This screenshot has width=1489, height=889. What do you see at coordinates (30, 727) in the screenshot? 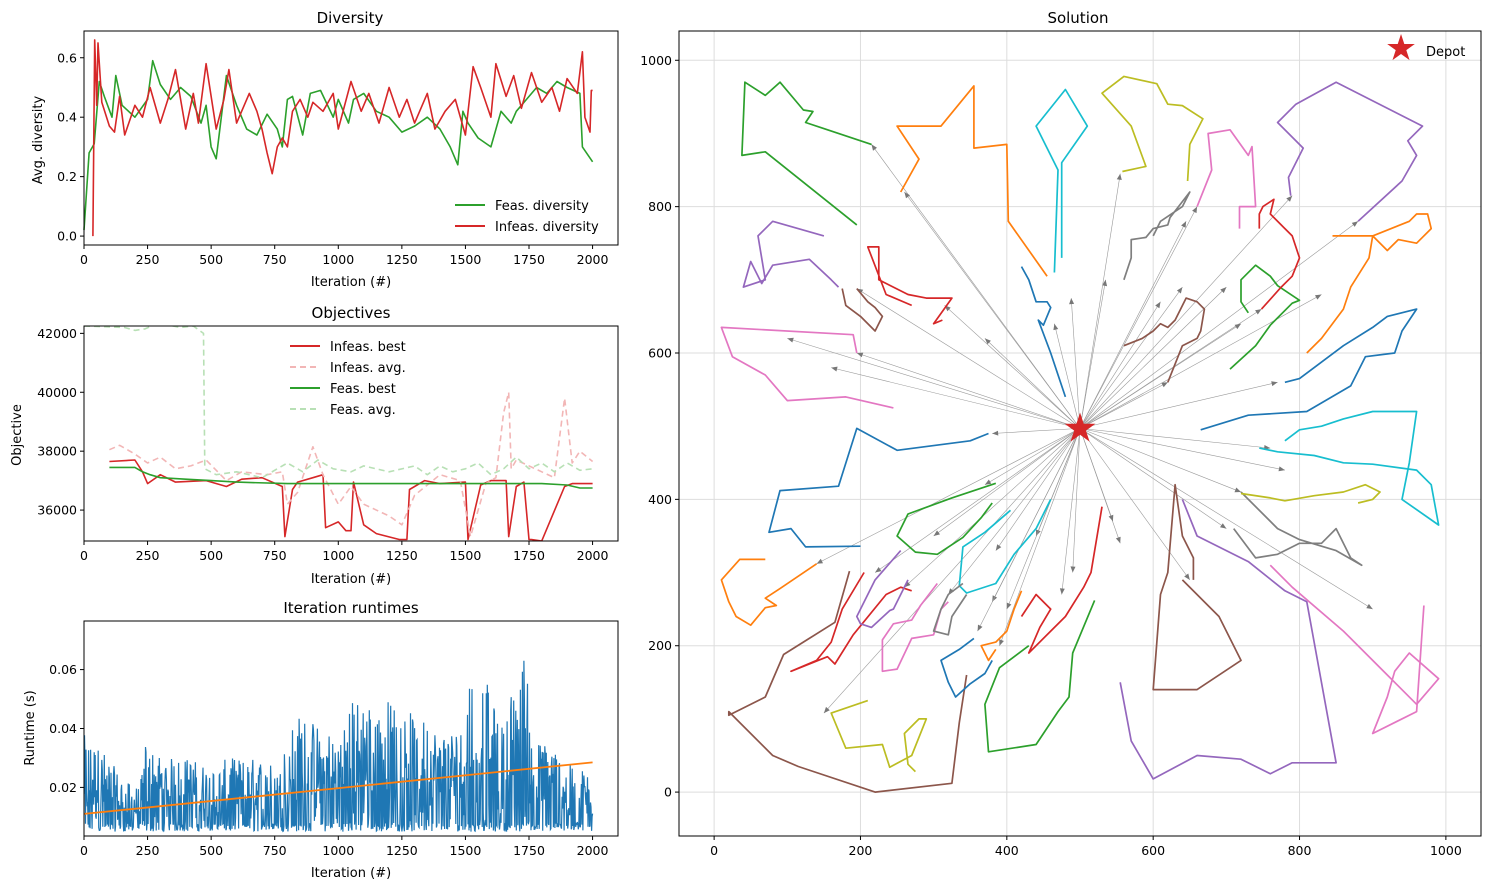
I see `runtimes-ylabel: Runtime (s)` at bounding box center [30, 727].